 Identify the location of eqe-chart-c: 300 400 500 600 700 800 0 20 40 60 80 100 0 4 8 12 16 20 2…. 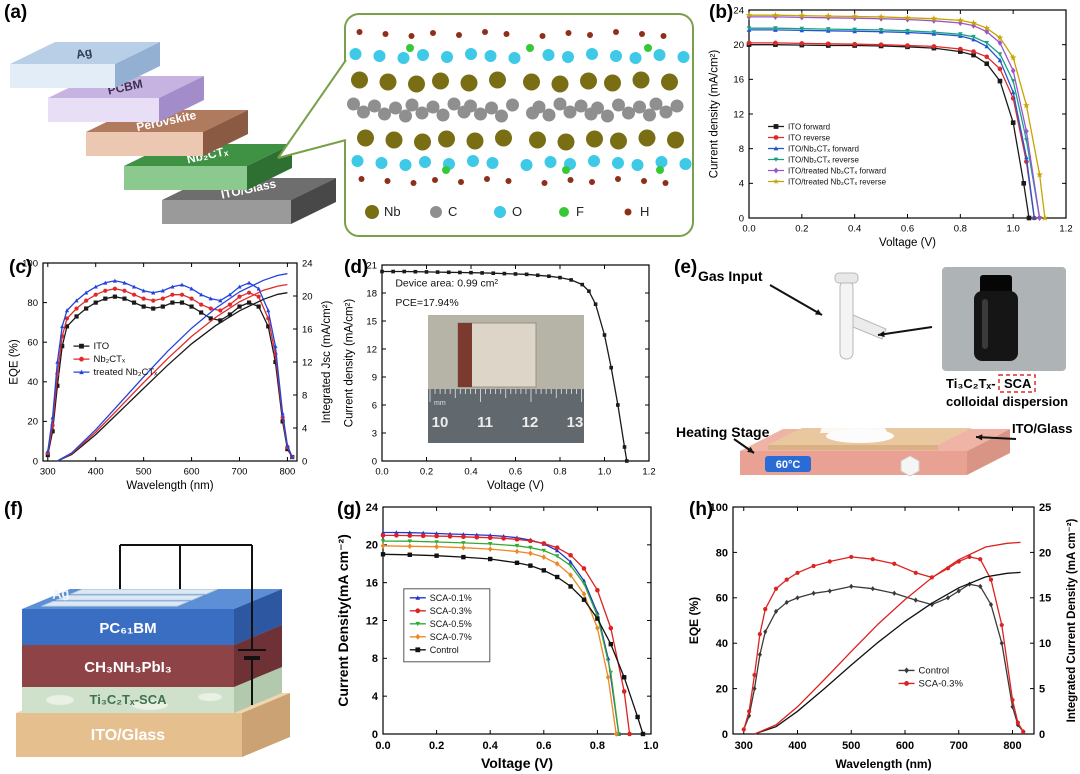
(170, 375).